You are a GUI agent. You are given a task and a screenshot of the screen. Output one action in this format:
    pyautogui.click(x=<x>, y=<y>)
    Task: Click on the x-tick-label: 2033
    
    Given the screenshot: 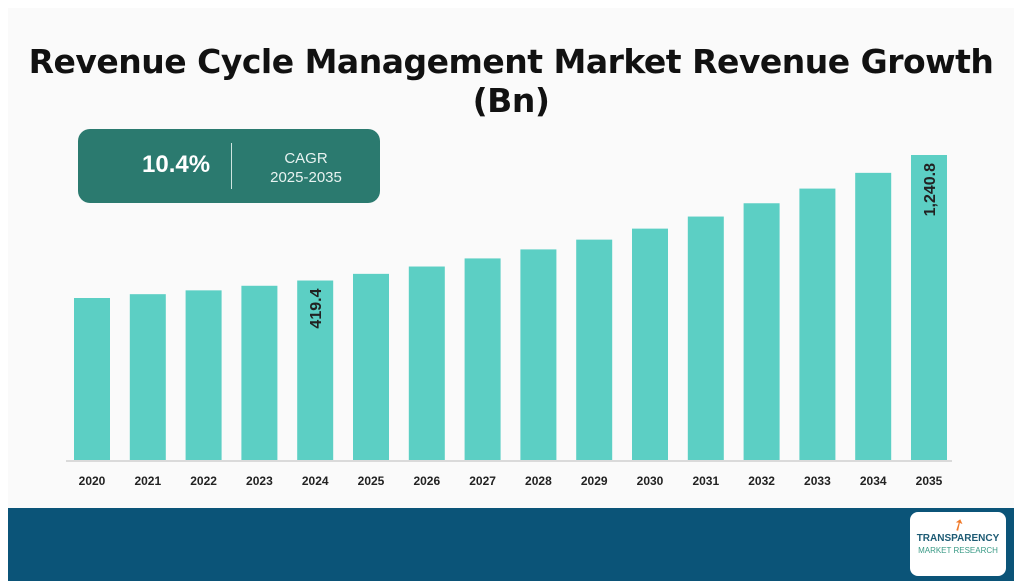 What is the action you would take?
    pyautogui.click(x=817, y=481)
    